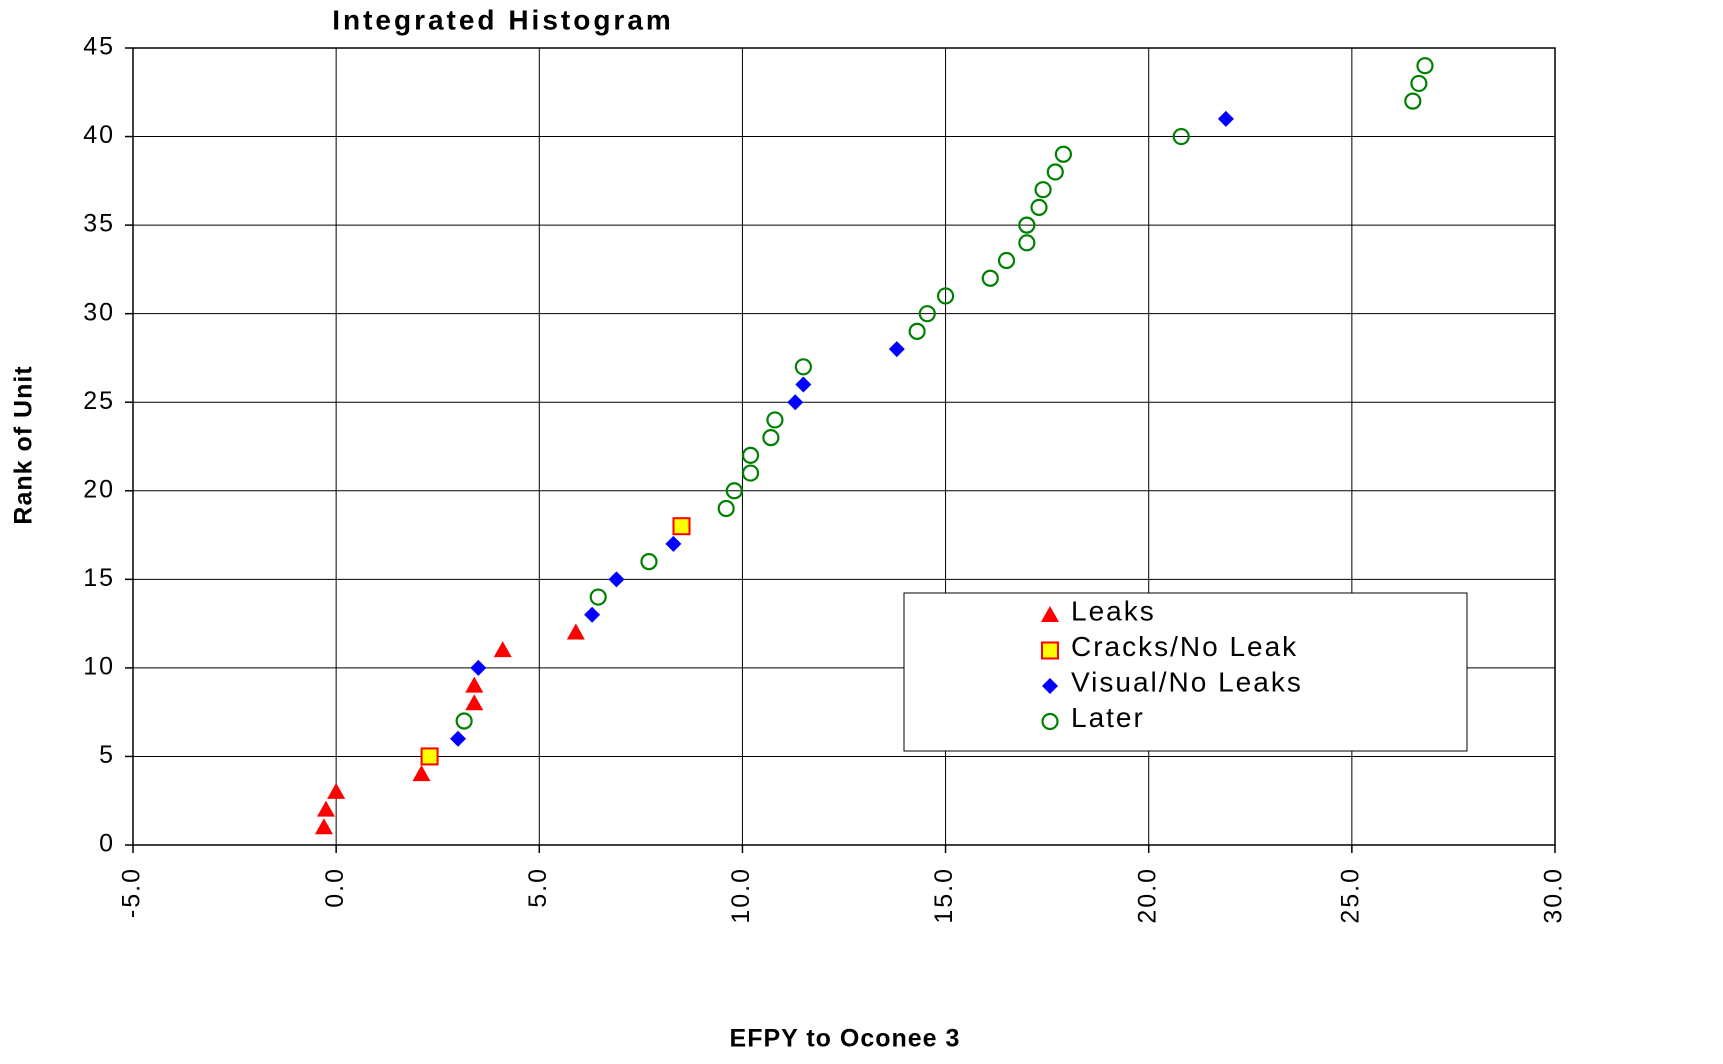 The height and width of the screenshot is (1064, 1723). I want to click on legend-label: Cracks/No Leak, so click(1184, 646).